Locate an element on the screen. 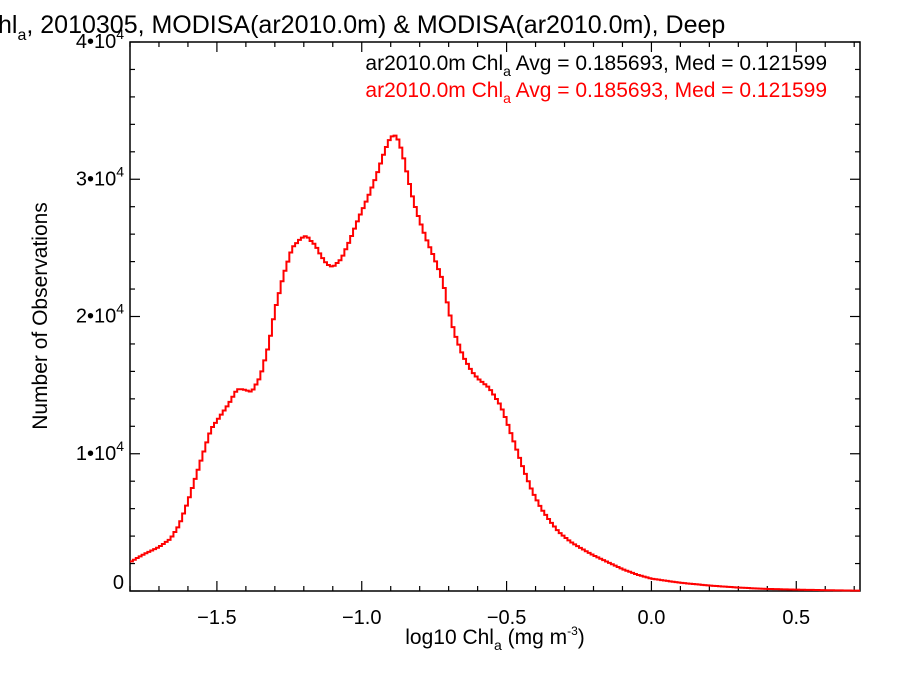 Image resolution: width=900 pixels, height=675 pixels. x-tick-label: −1.0 is located at coordinates (361, 618).